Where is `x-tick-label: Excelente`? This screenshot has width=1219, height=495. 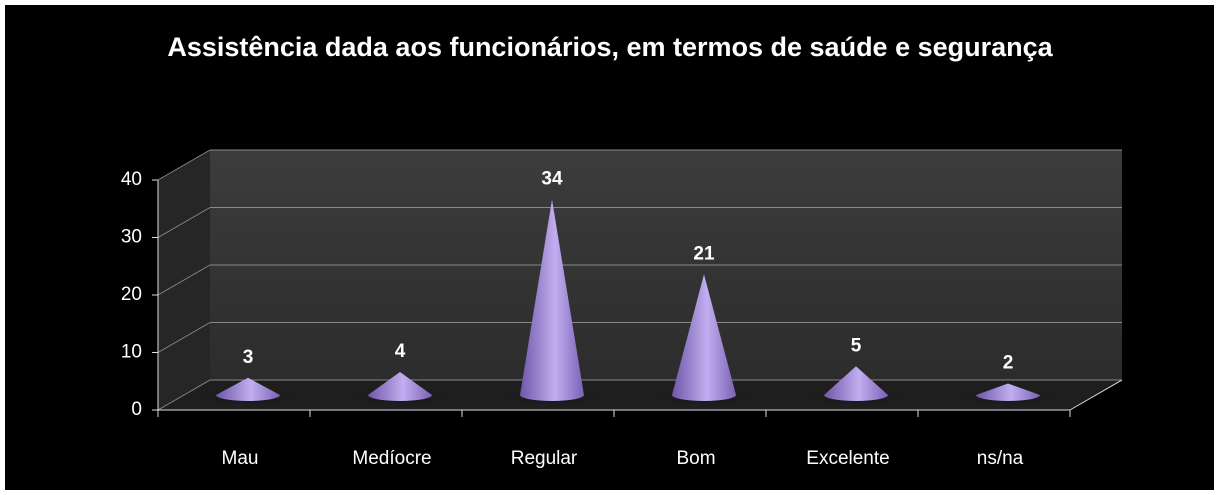
x-tick-label: Excelente is located at coordinates (847, 458).